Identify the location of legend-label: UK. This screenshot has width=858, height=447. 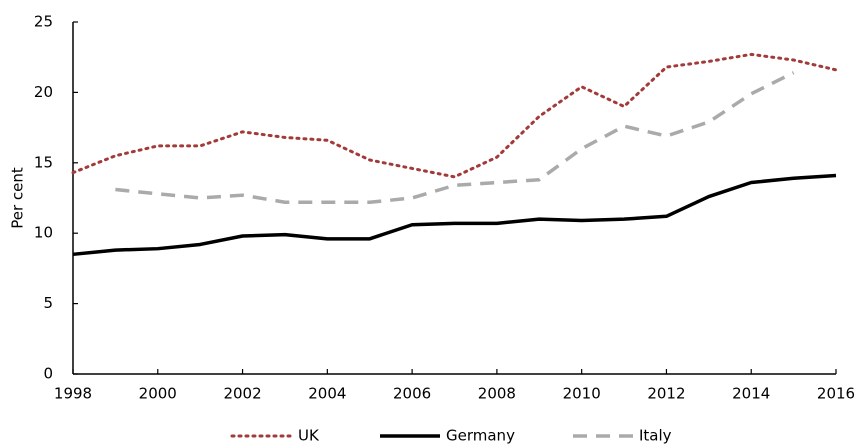
(309, 436).